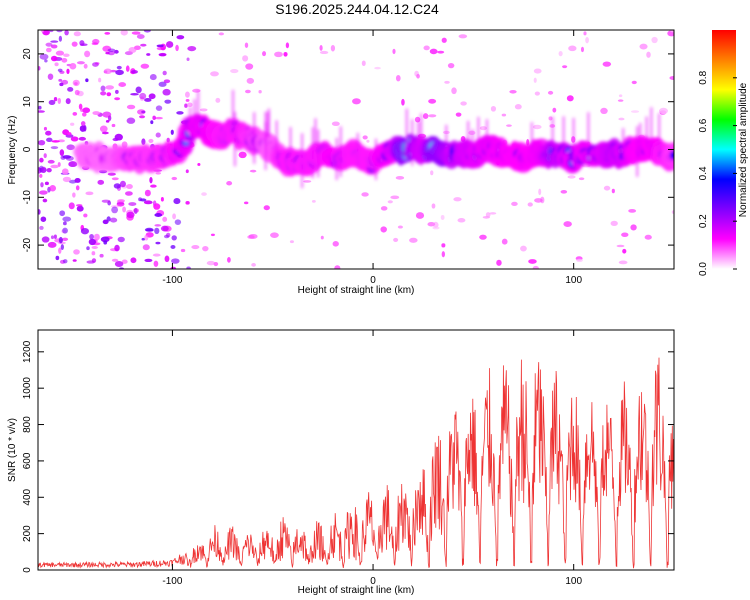 Image resolution: width=750 pixels, height=600 pixels. I want to click on colorbar-tick-label: 0.8, so click(703, 77).